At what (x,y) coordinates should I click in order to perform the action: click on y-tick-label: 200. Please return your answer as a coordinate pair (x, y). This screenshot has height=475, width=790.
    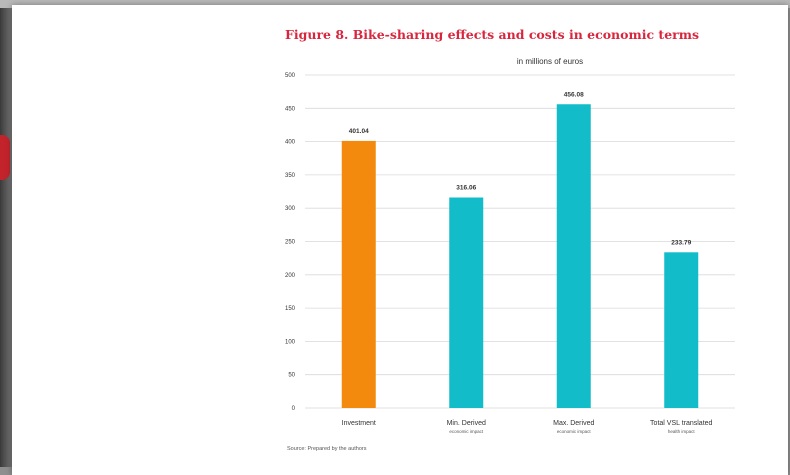
    Looking at the image, I should click on (290, 276).